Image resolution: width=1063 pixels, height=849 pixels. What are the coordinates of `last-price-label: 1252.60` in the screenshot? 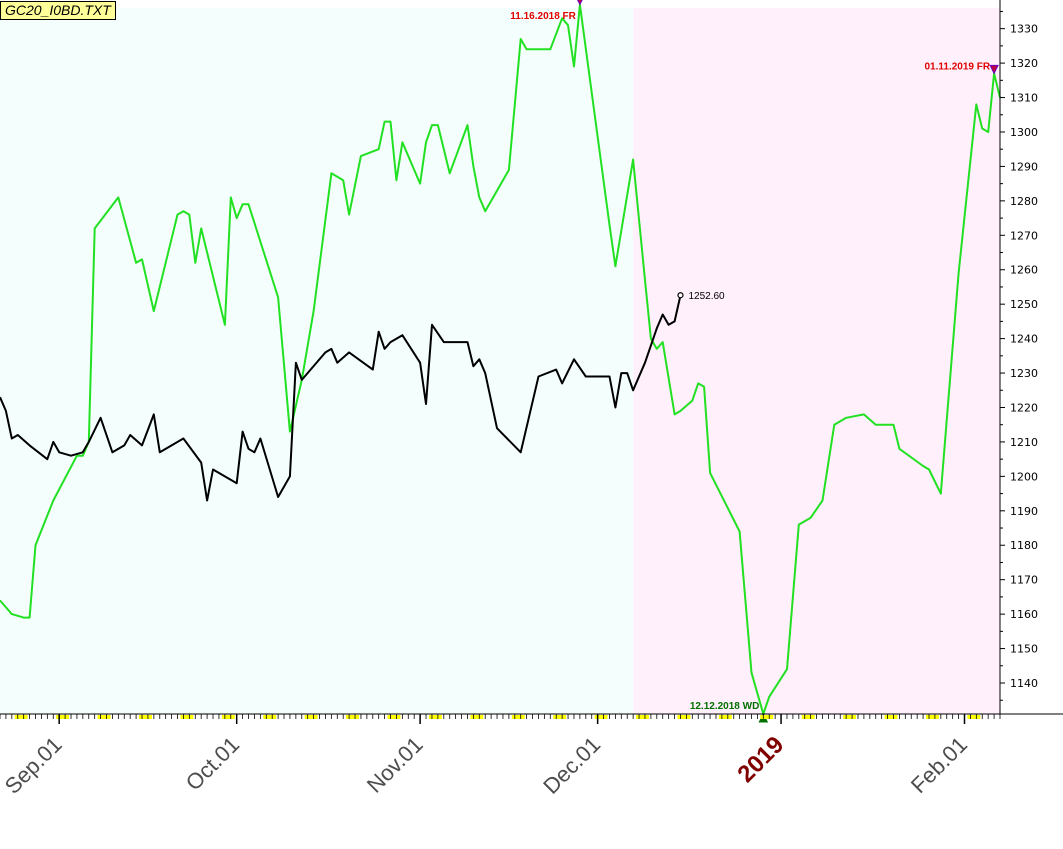 It's located at (706, 296).